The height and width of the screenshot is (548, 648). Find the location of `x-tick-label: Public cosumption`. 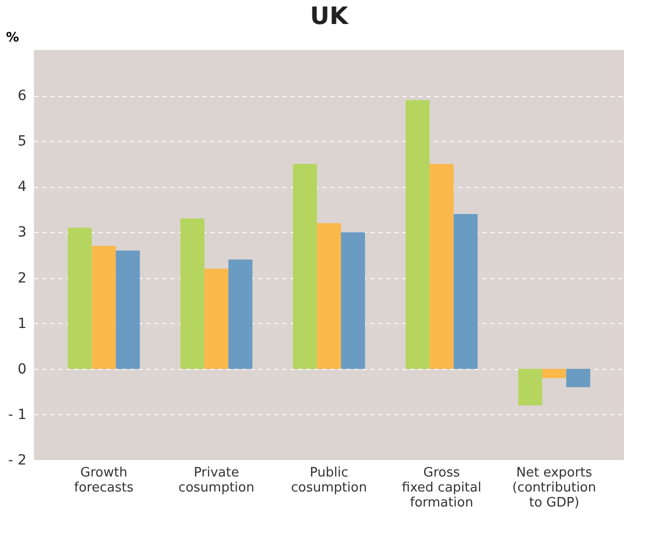

x-tick-label: Public cosumption is located at coordinates (329, 481).